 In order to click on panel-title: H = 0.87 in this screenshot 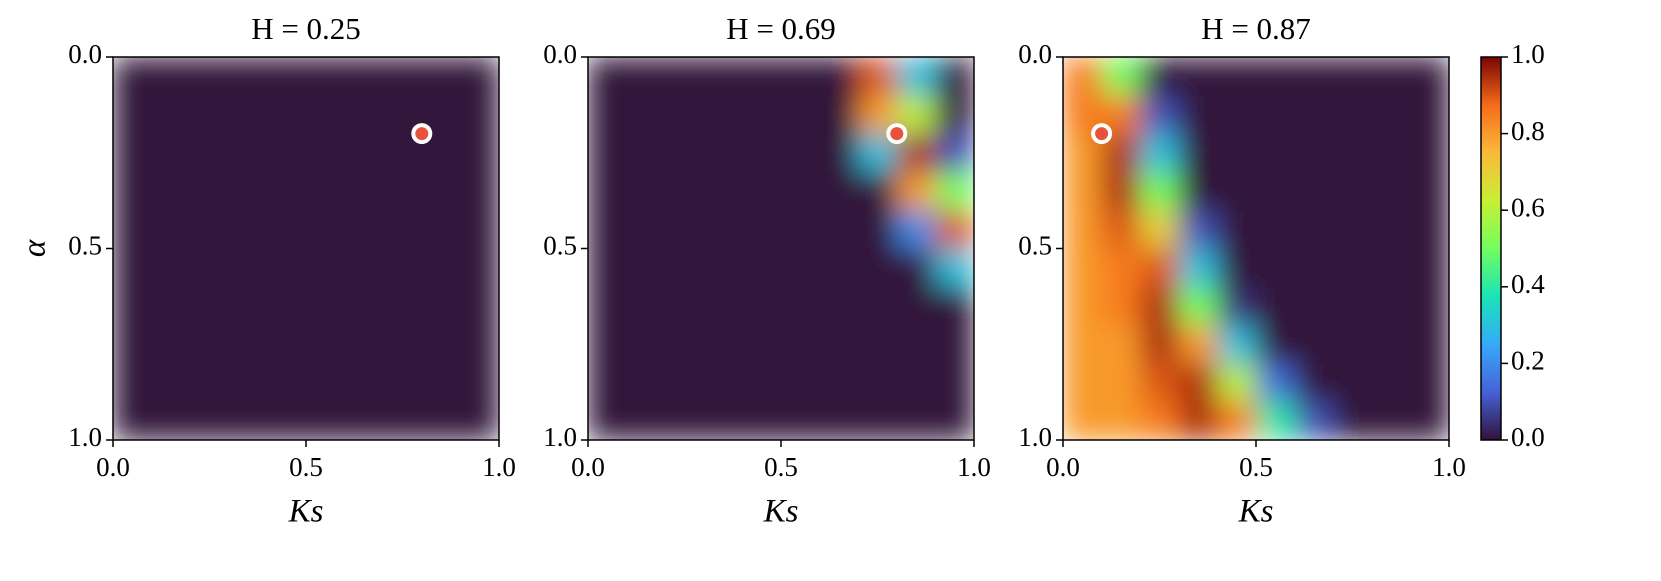, I will do `click(1256, 28)`.